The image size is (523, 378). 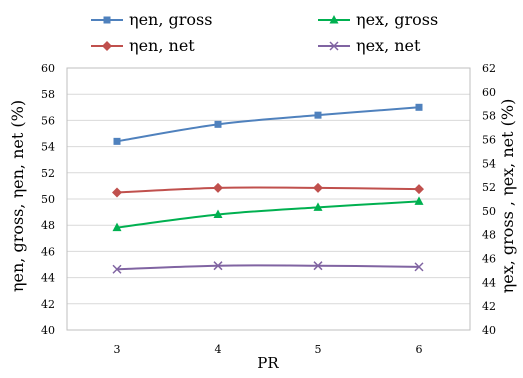 I want to click on left-tick-label: 54, so click(x=48, y=147).